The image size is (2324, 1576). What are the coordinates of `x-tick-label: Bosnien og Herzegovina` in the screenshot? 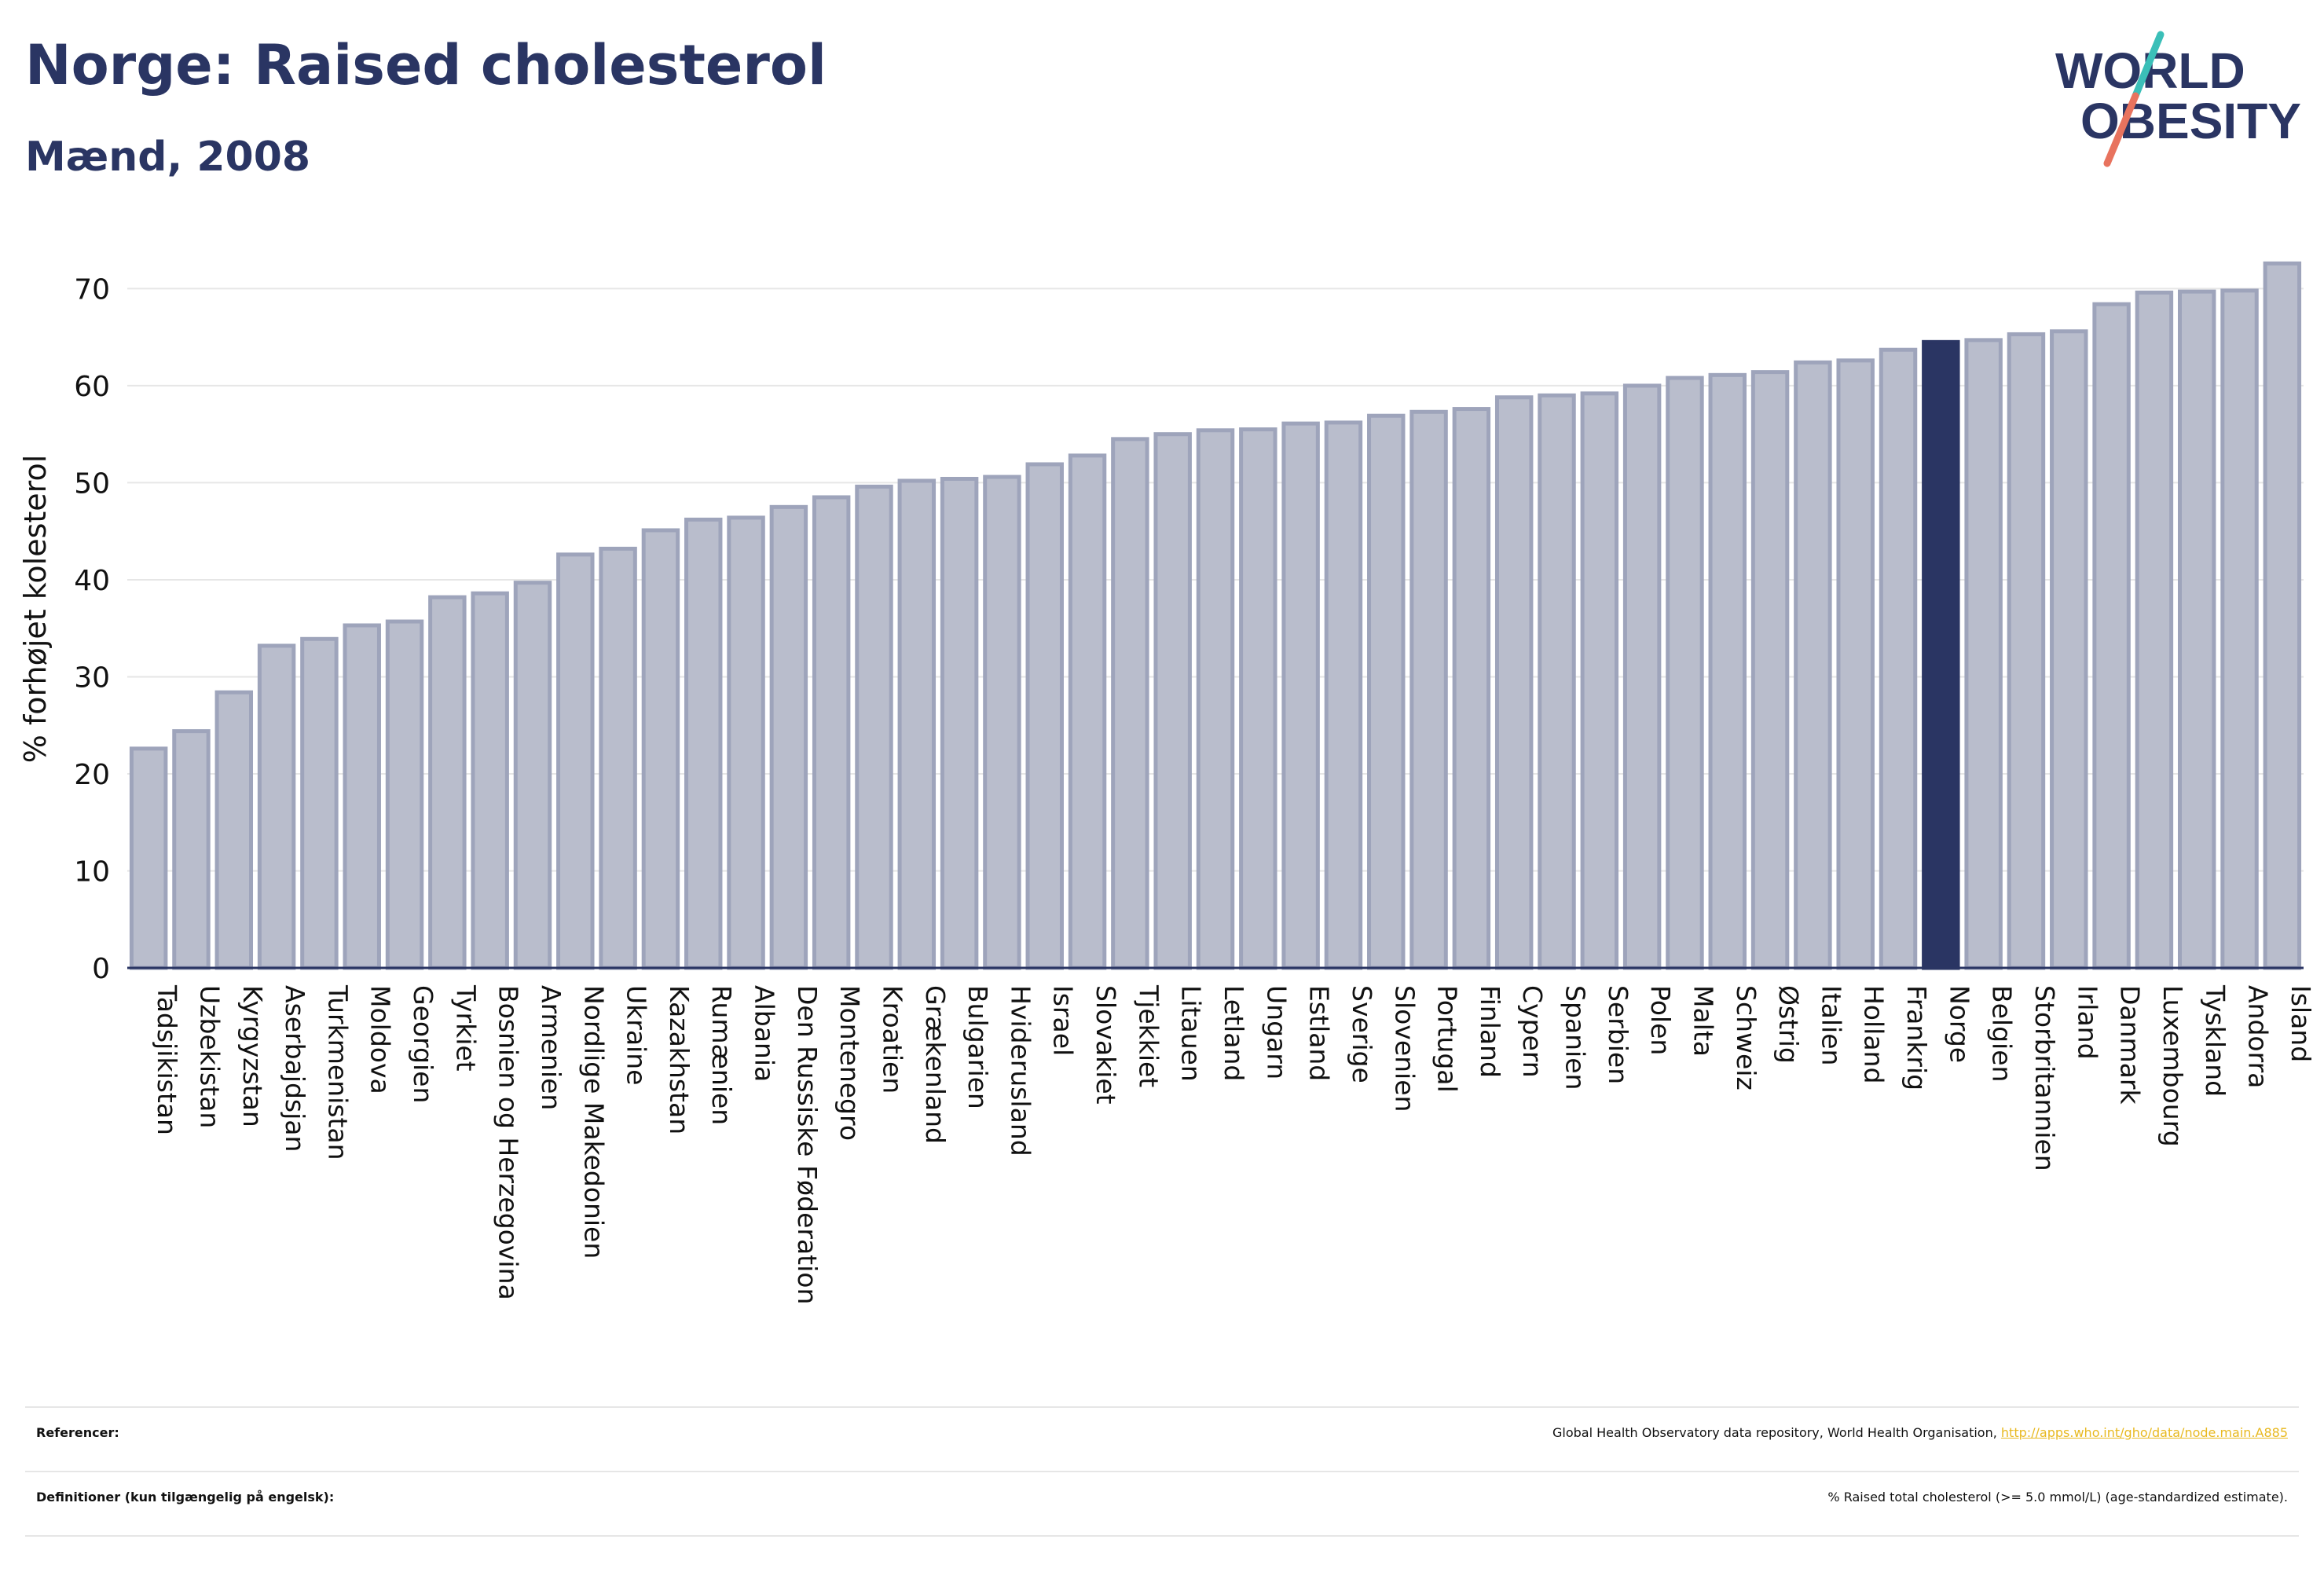 It's located at (508, 1142).